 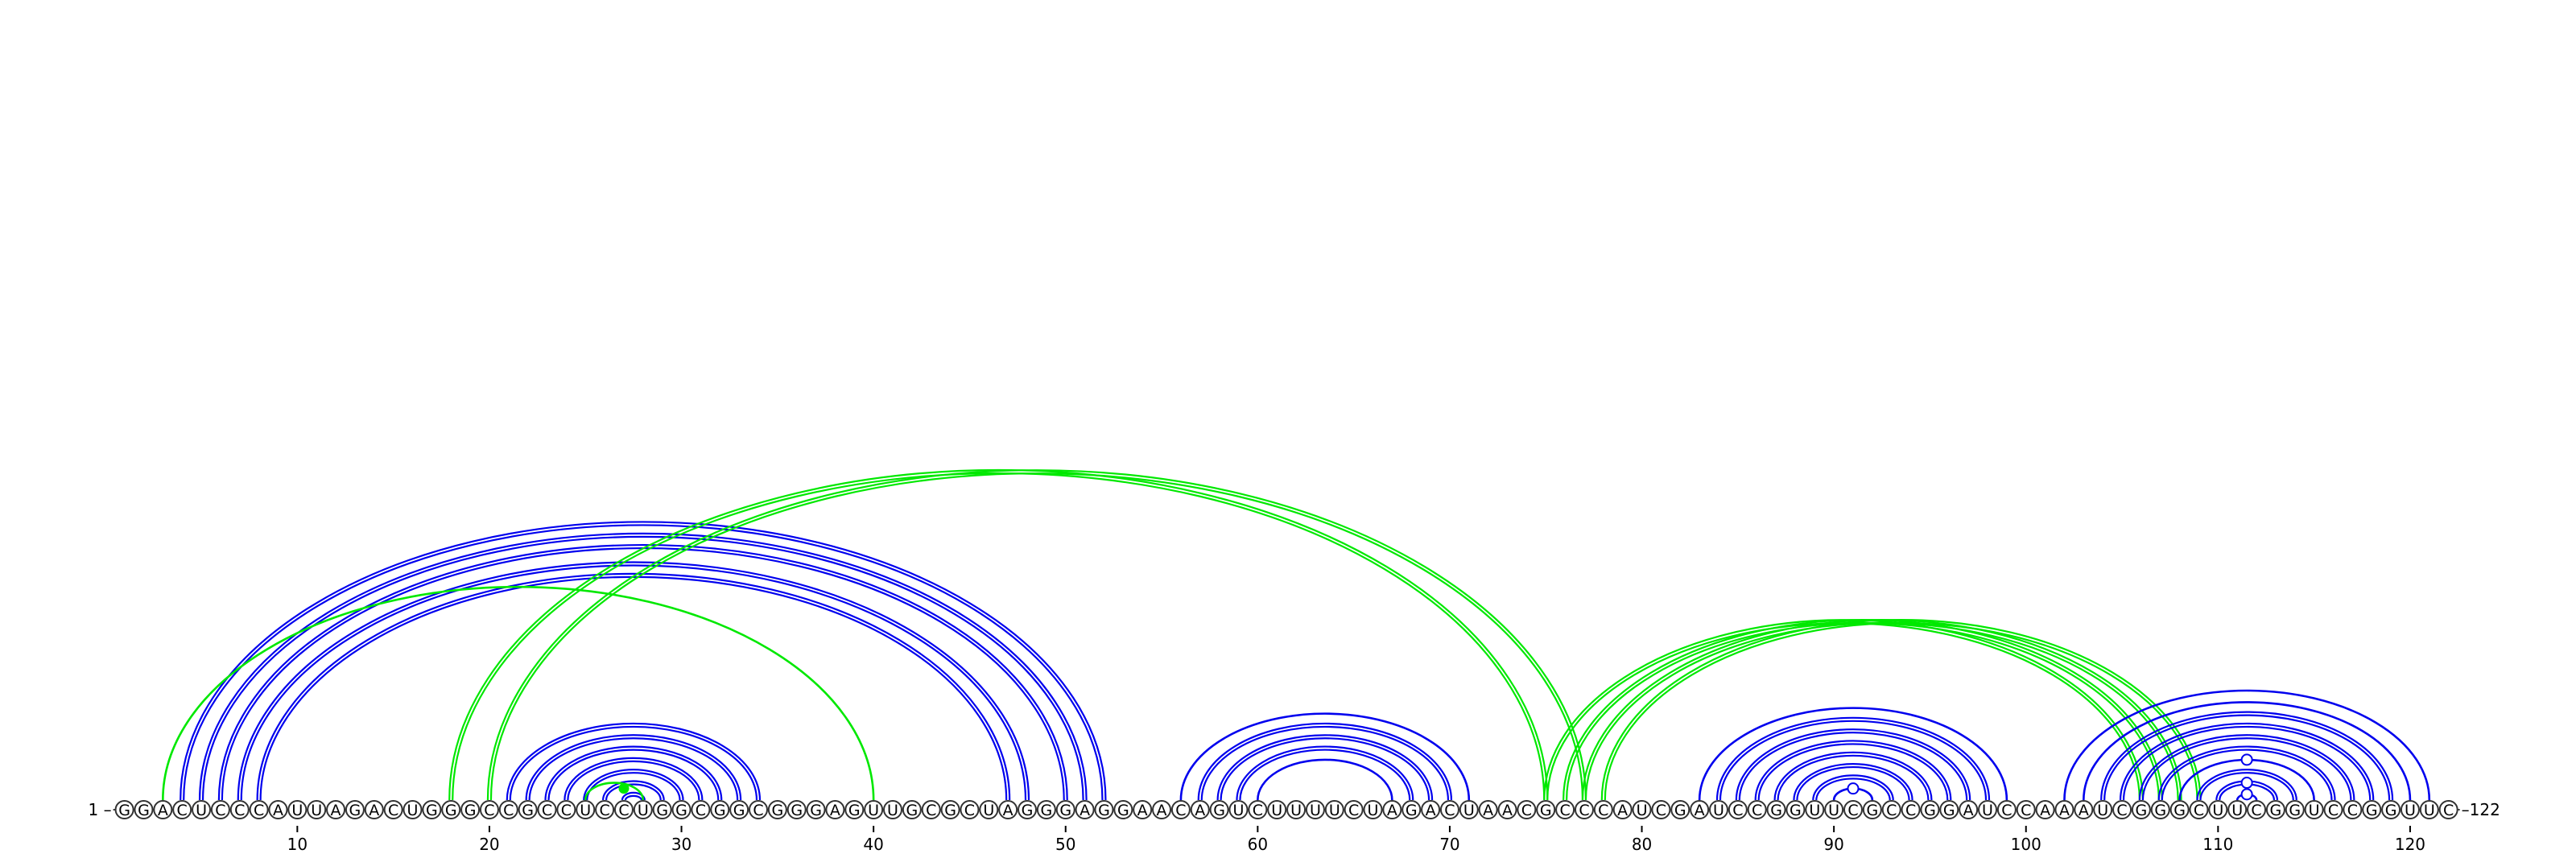 I want to click on nucleotide-113: G, so click(x=2275, y=809).